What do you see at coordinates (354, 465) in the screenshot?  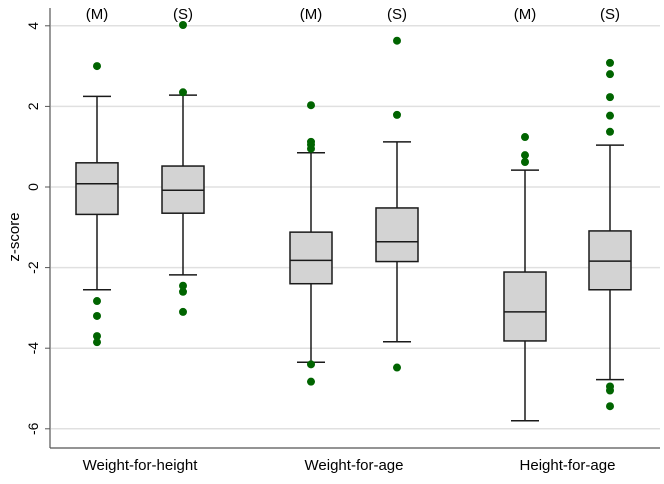 I see `x-group-label: Weight-for-age` at bounding box center [354, 465].